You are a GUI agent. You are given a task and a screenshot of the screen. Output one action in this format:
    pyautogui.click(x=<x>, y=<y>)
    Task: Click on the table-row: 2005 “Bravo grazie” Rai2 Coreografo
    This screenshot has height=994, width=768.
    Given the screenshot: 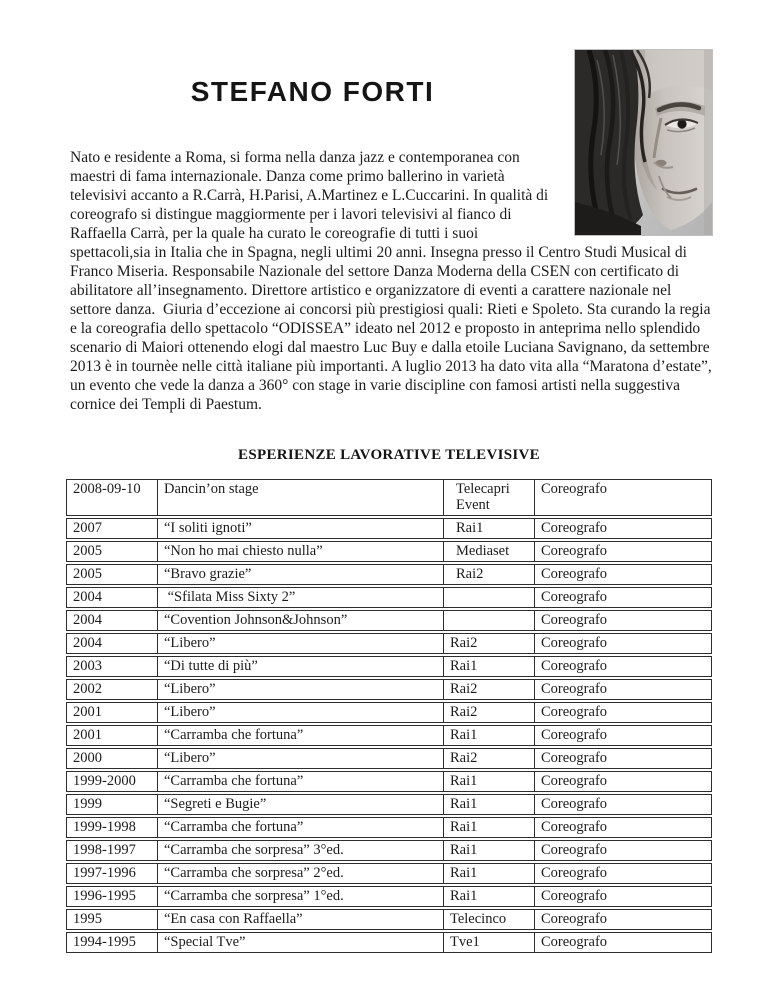 What is the action you would take?
    pyautogui.click(x=389, y=574)
    